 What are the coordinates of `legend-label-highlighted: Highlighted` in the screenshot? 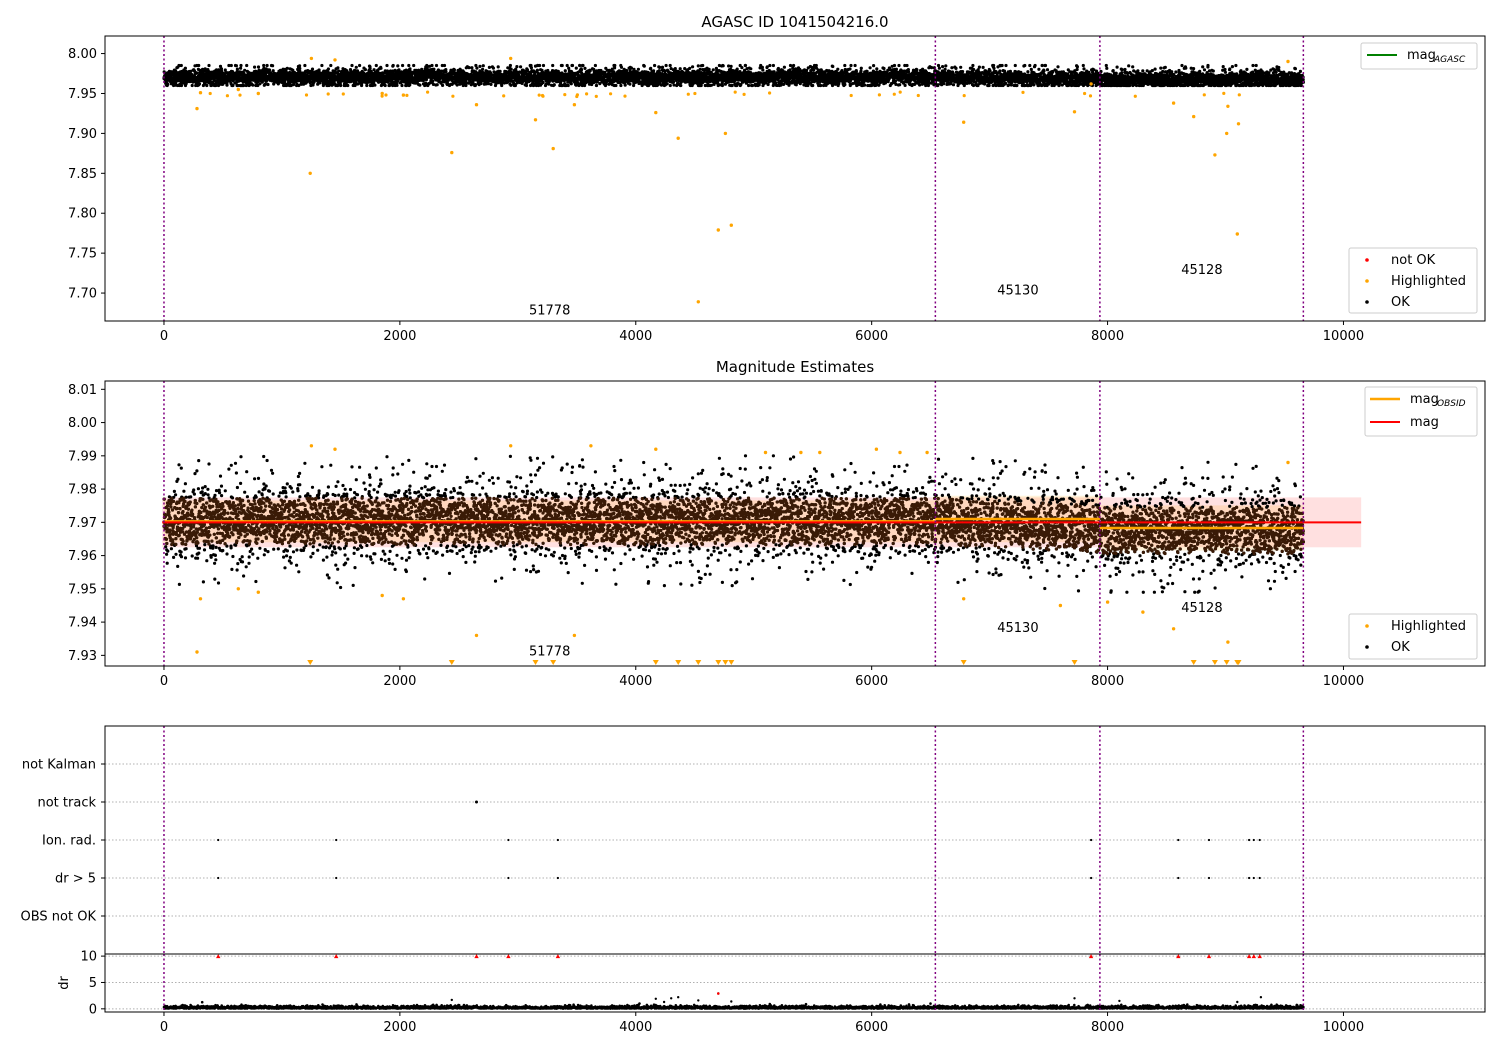 It's located at (1428, 626).